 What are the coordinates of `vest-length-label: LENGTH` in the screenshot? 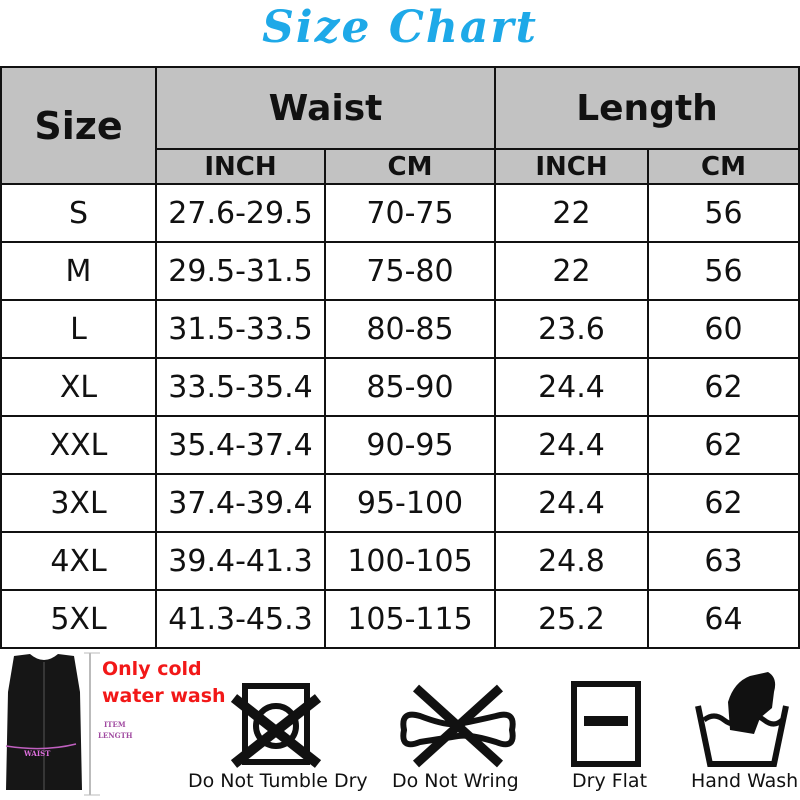 It's located at (115, 735).